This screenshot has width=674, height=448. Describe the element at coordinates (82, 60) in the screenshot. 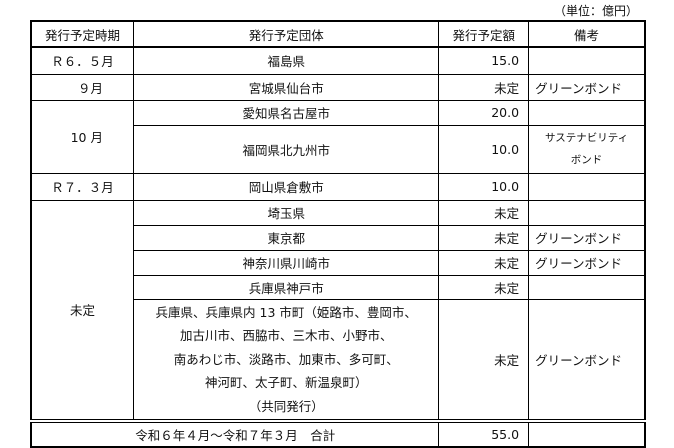

I see `period-cell: Ｒ６．５月` at that location.